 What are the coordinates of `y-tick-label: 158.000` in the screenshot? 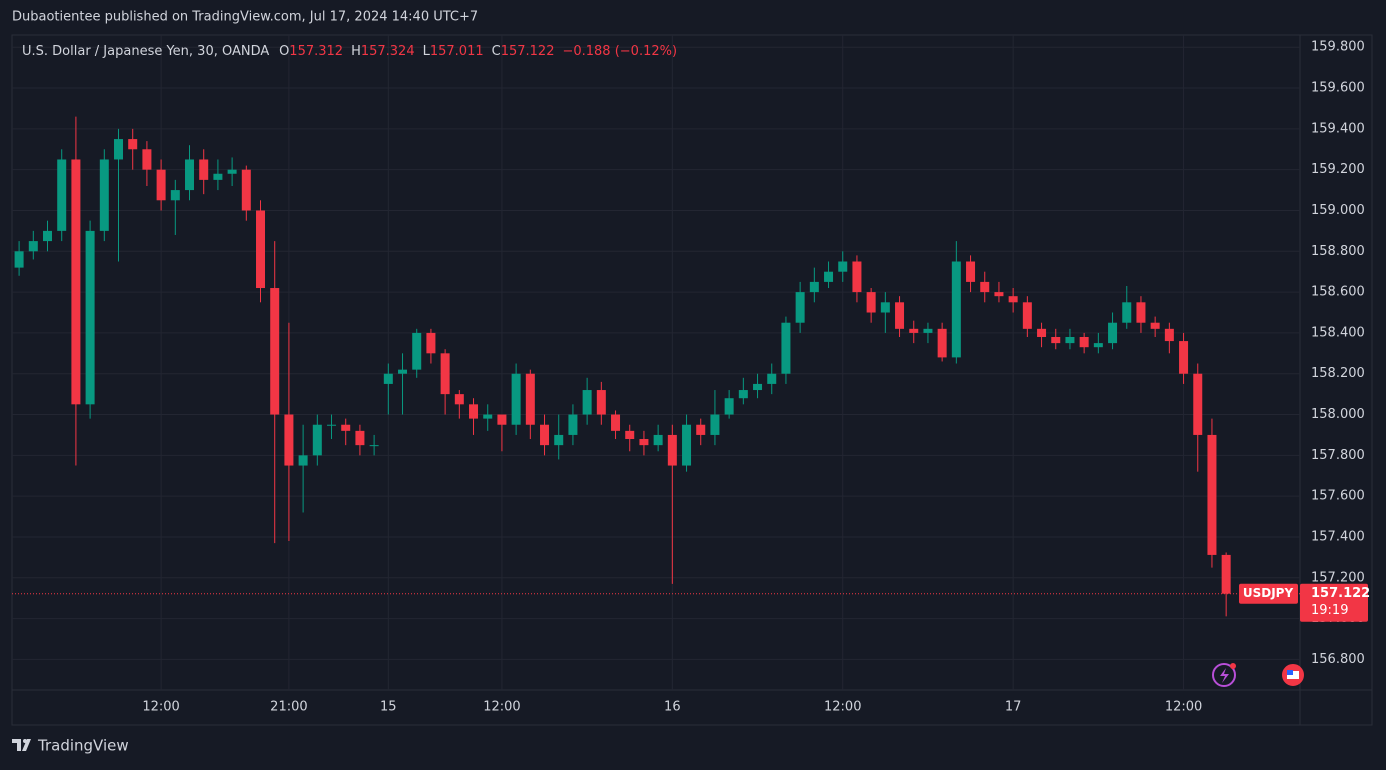 It's located at (1338, 414).